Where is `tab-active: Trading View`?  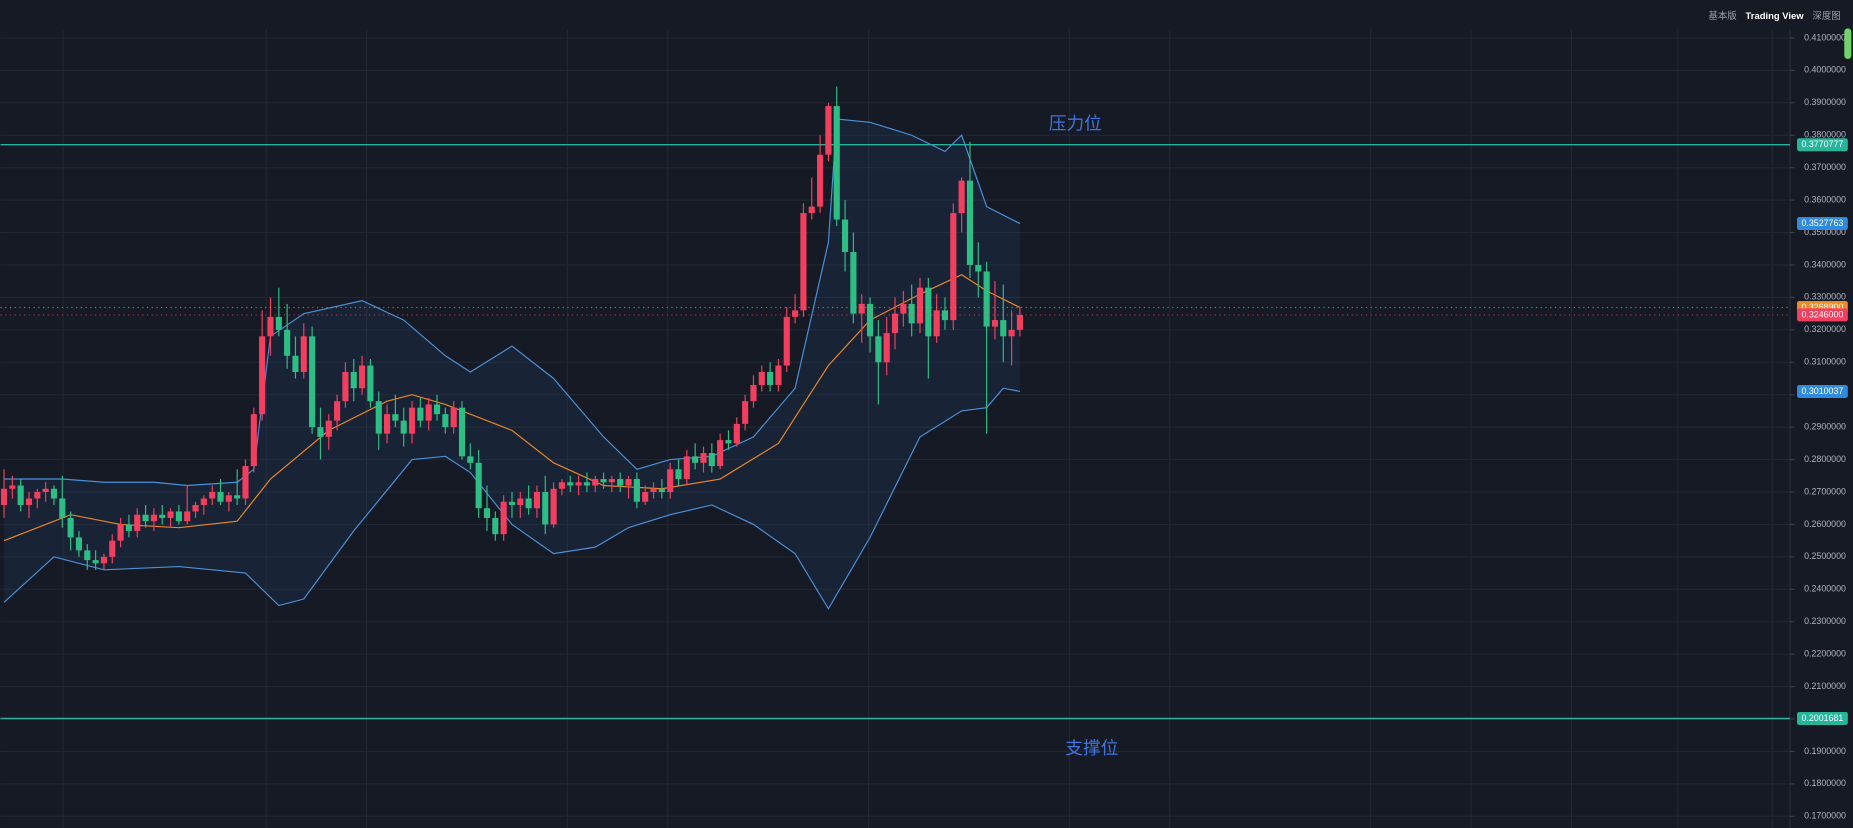
tab-active: Trading View is located at coordinates (1775, 16).